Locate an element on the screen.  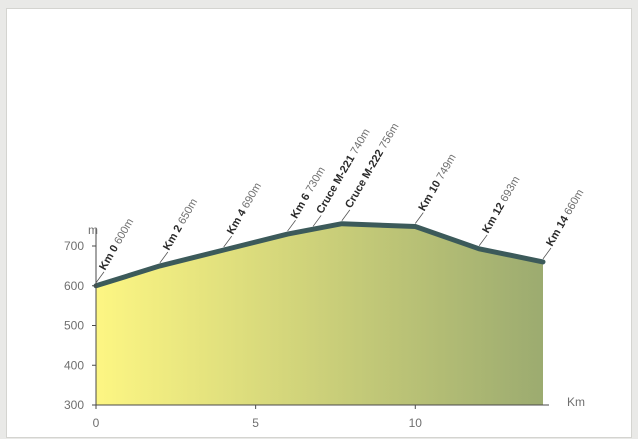
waypoint-label: Km 10 749m is located at coordinates (438, 182).